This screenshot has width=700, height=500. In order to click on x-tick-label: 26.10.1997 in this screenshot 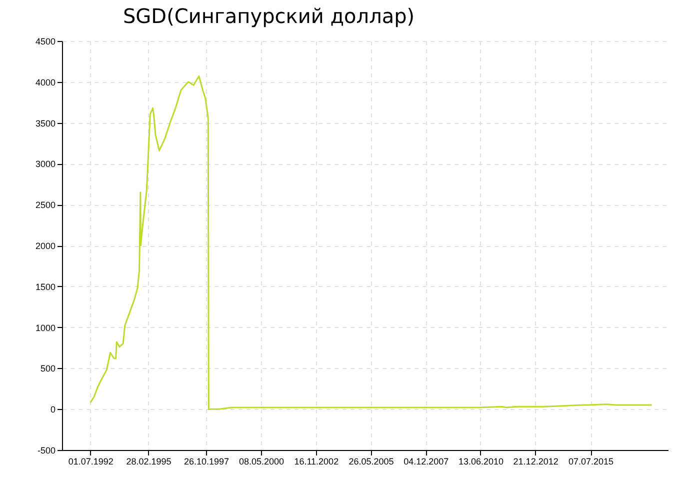, I will do `click(207, 461)`.